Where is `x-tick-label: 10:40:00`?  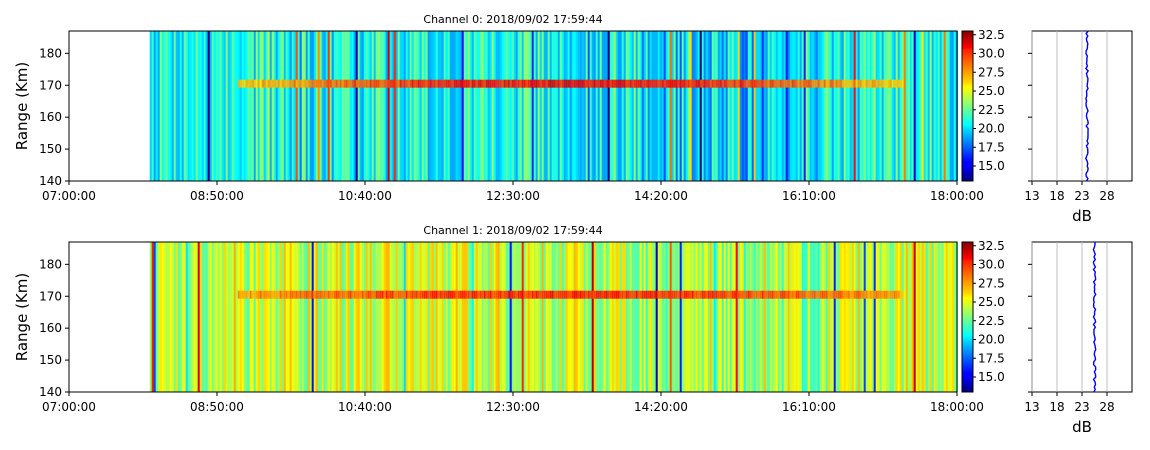
x-tick-label: 10:40:00 is located at coordinates (365, 196).